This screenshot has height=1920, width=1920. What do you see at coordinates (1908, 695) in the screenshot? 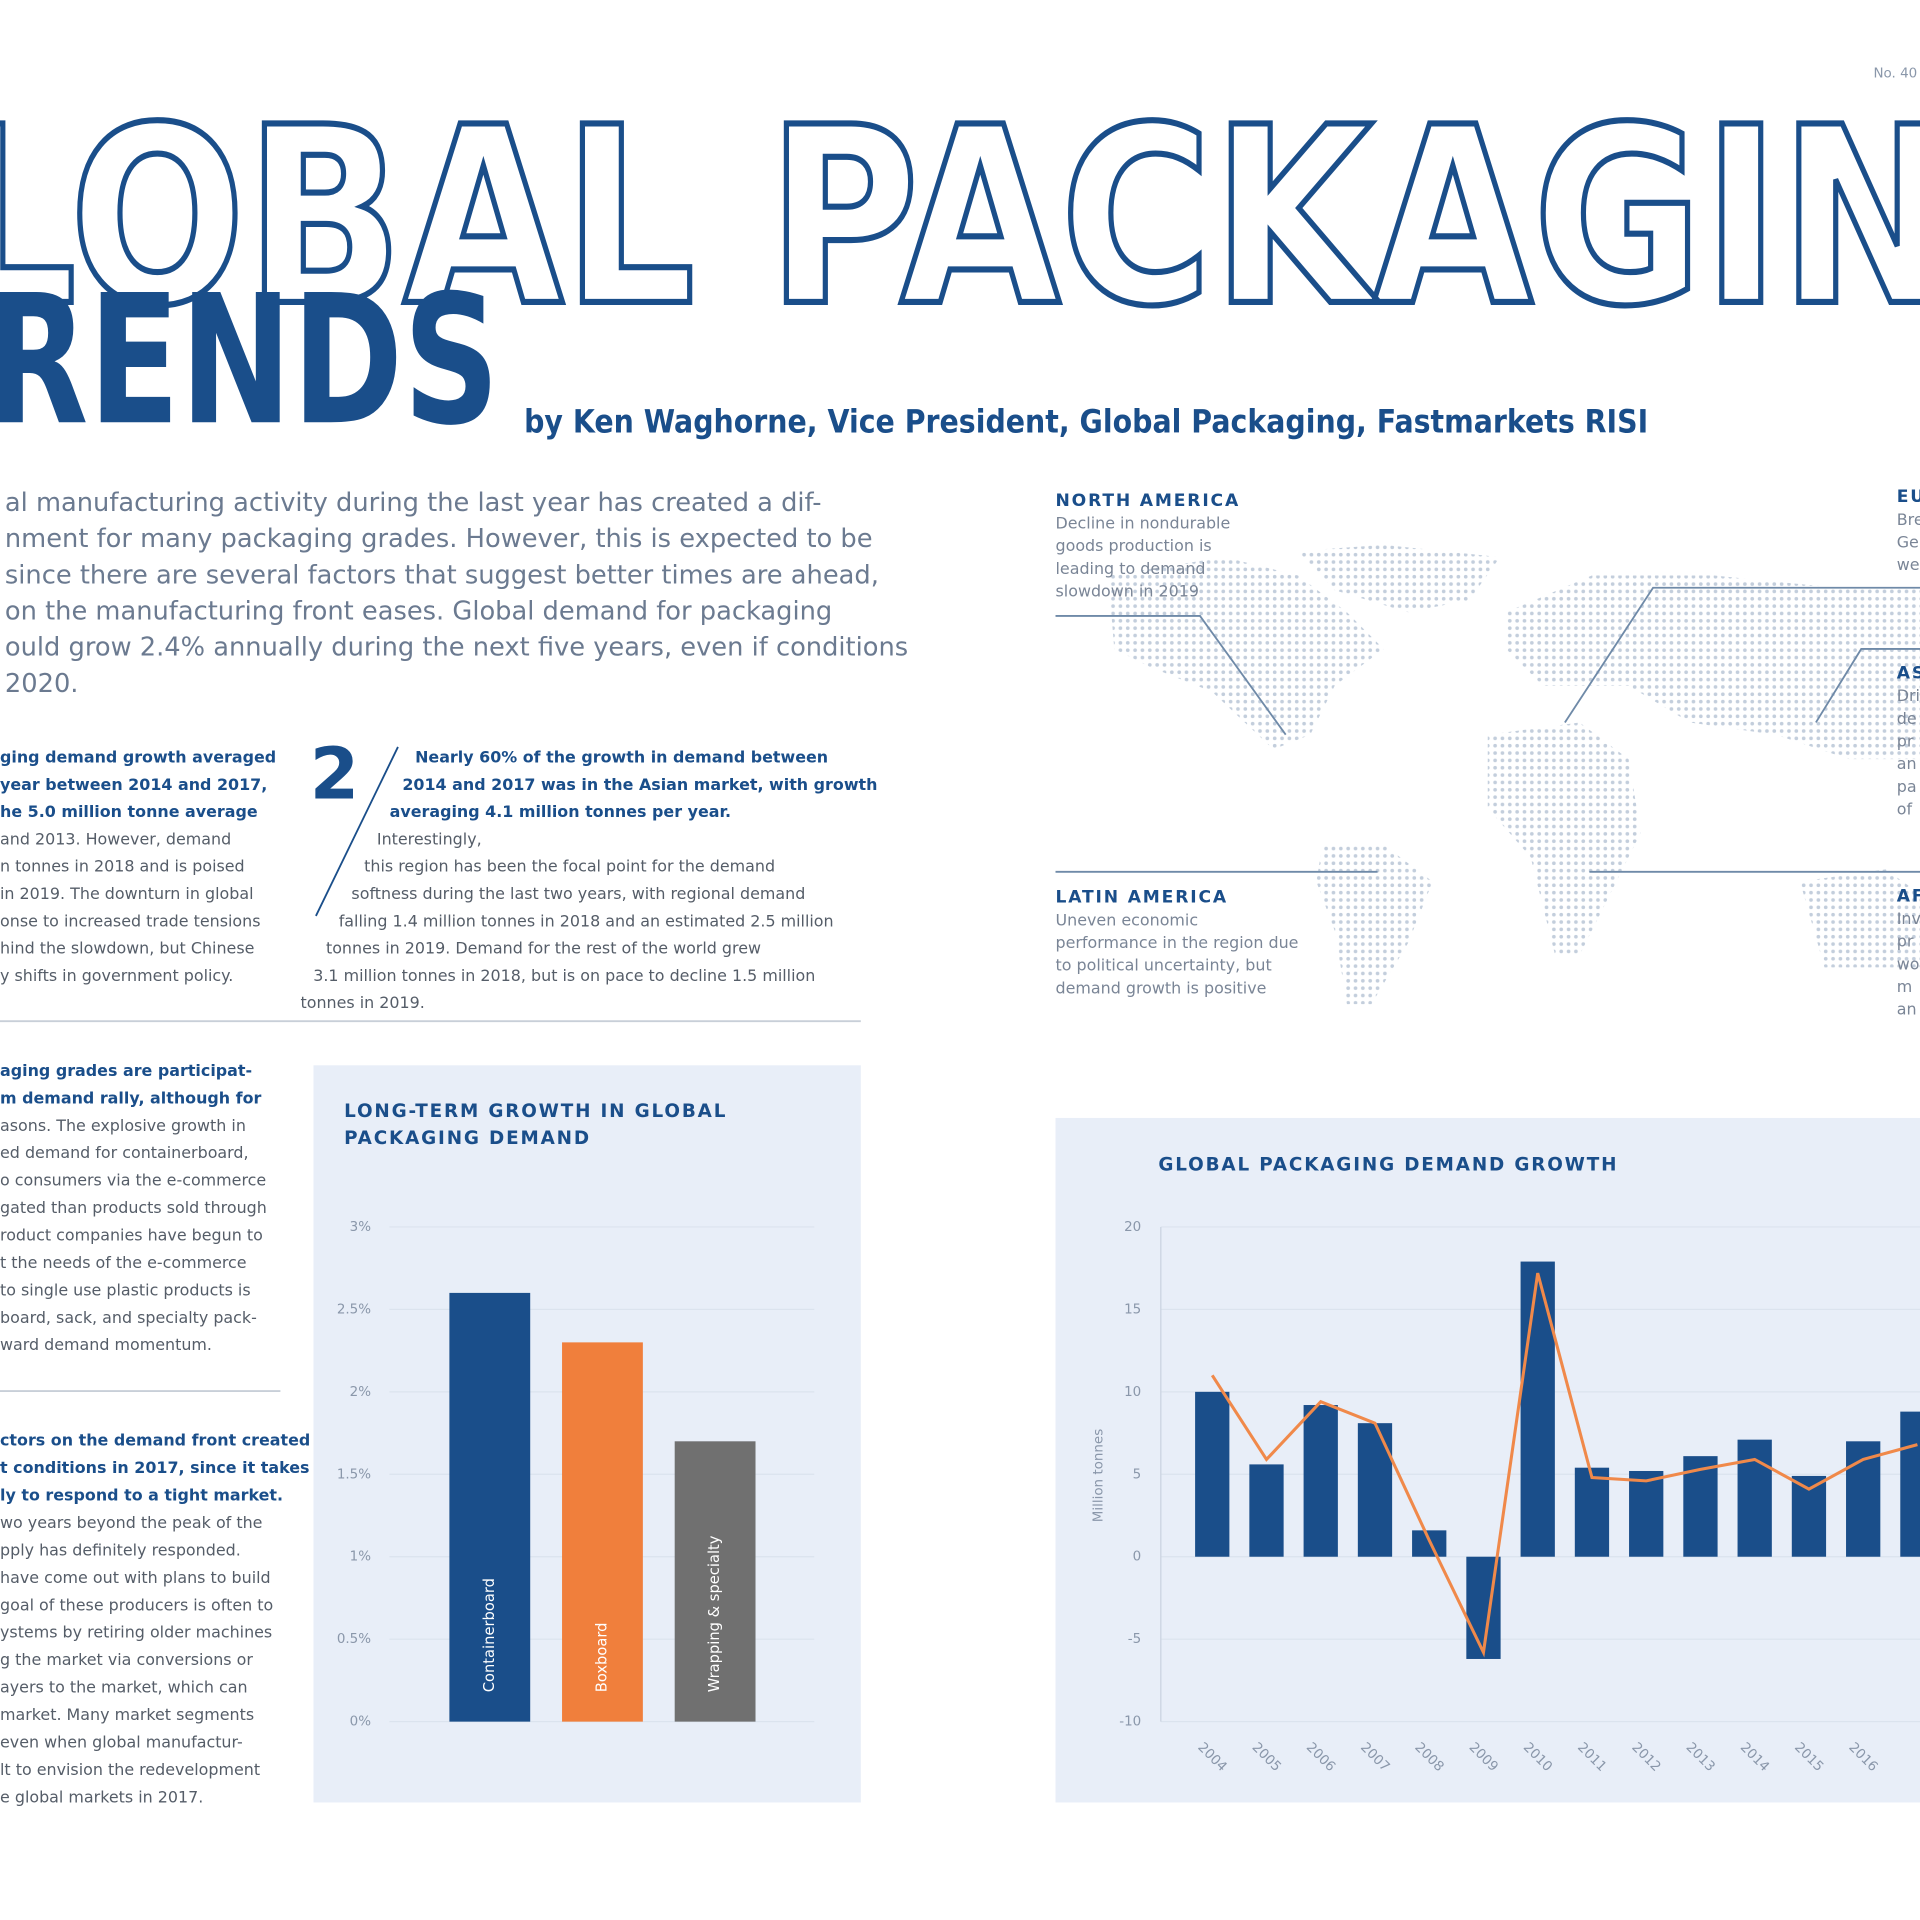
I see `region-text: Dri` at bounding box center [1908, 695].